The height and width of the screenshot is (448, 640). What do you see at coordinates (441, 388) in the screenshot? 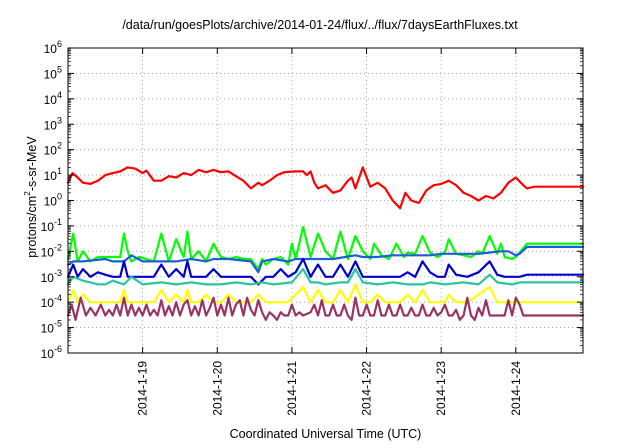
I see `x-tick-label: 2014-1-23` at bounding box center [441, 388].